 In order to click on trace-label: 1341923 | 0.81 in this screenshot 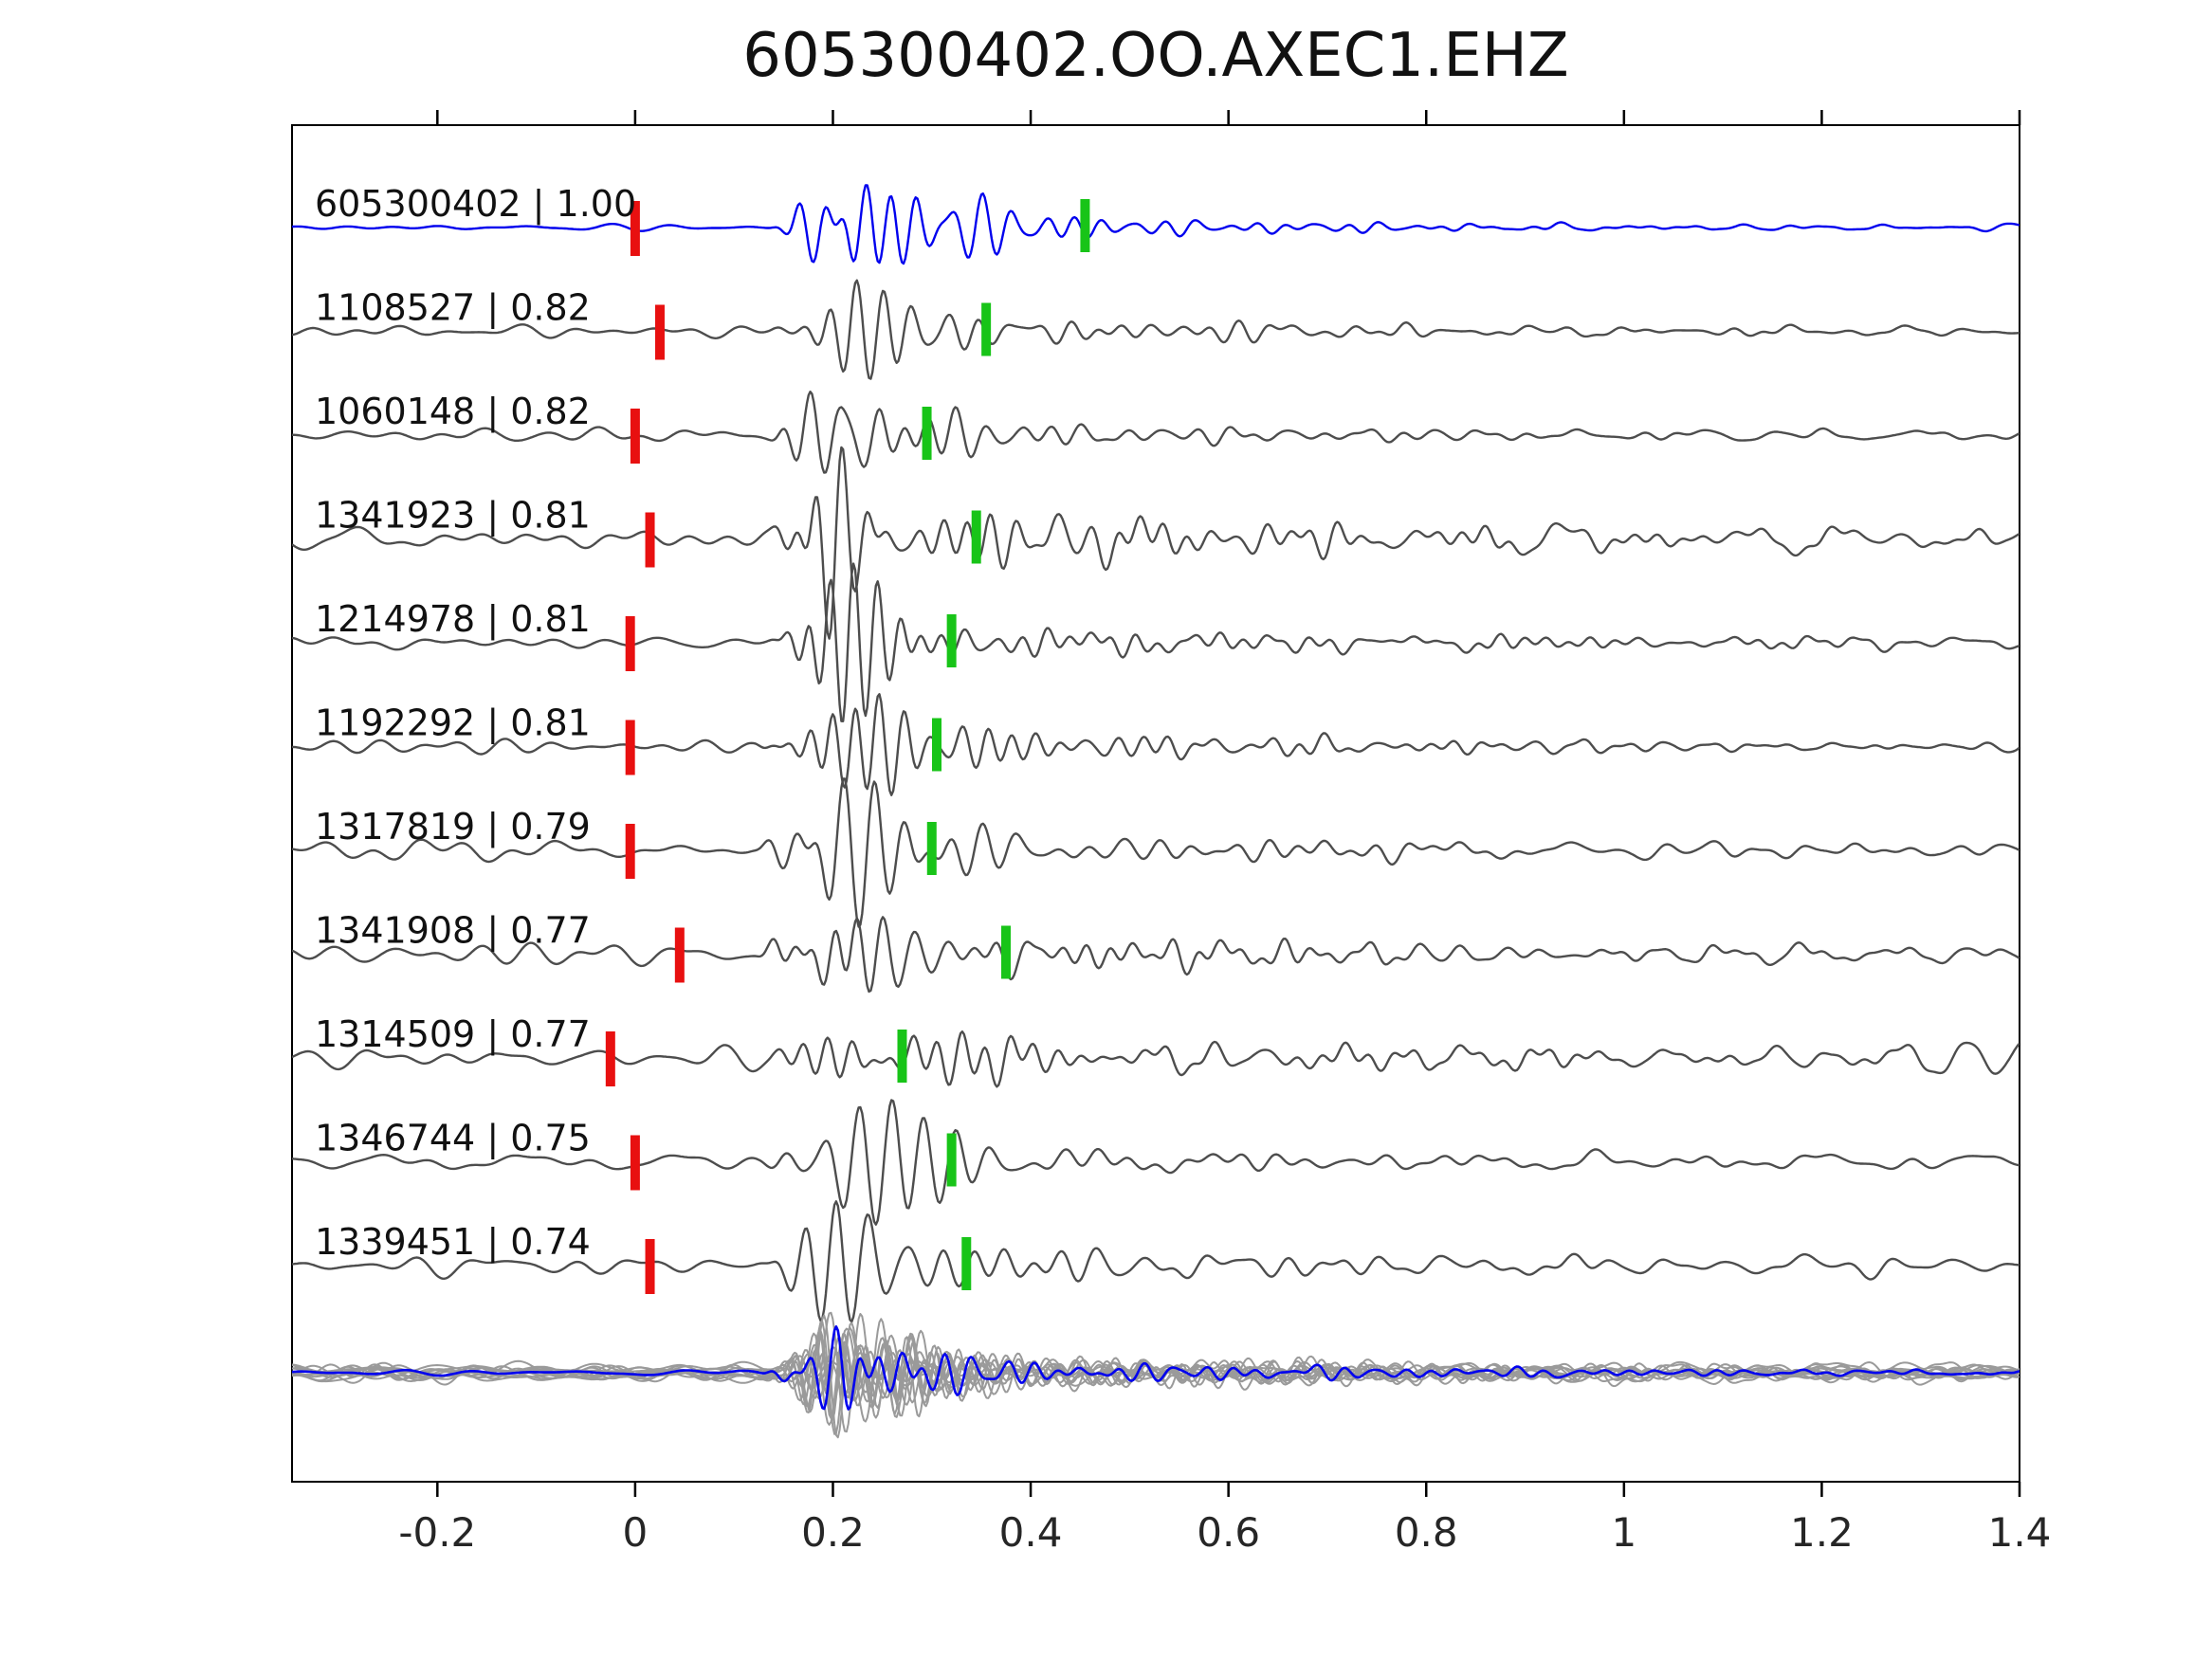, I will do `click(453, 516)`.